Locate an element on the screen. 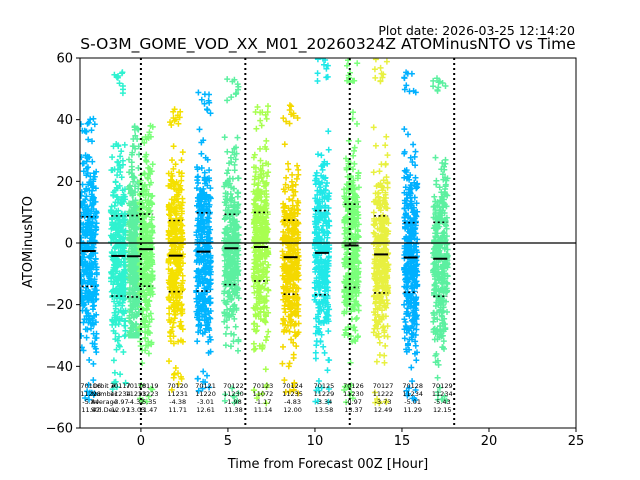 Image resolution: width=640 pixels, height=480 pixels. stats-orbit-70120-2: -4.38 is located at coordinates (177, 402).